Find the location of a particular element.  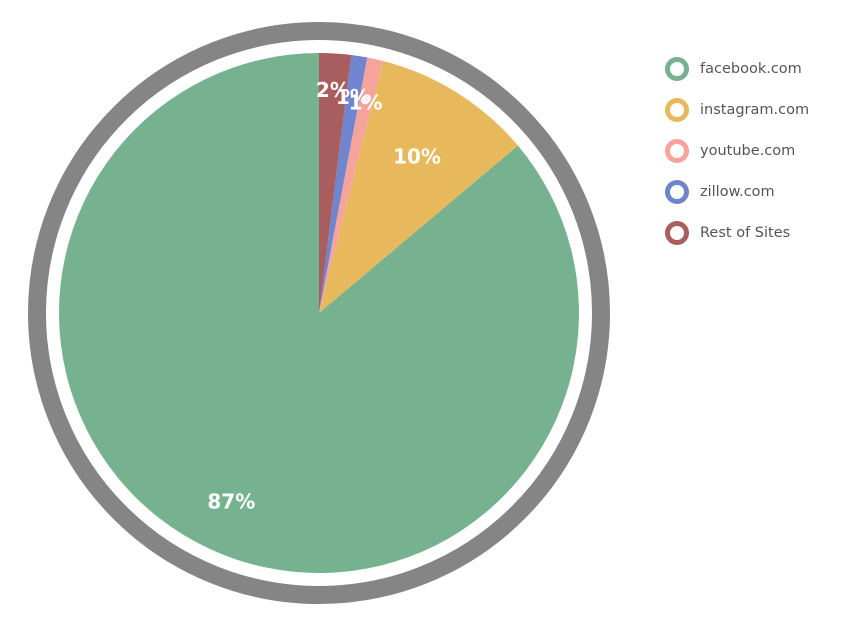

pie-slice-rest-of-sites is located at coordinates (335, 183).